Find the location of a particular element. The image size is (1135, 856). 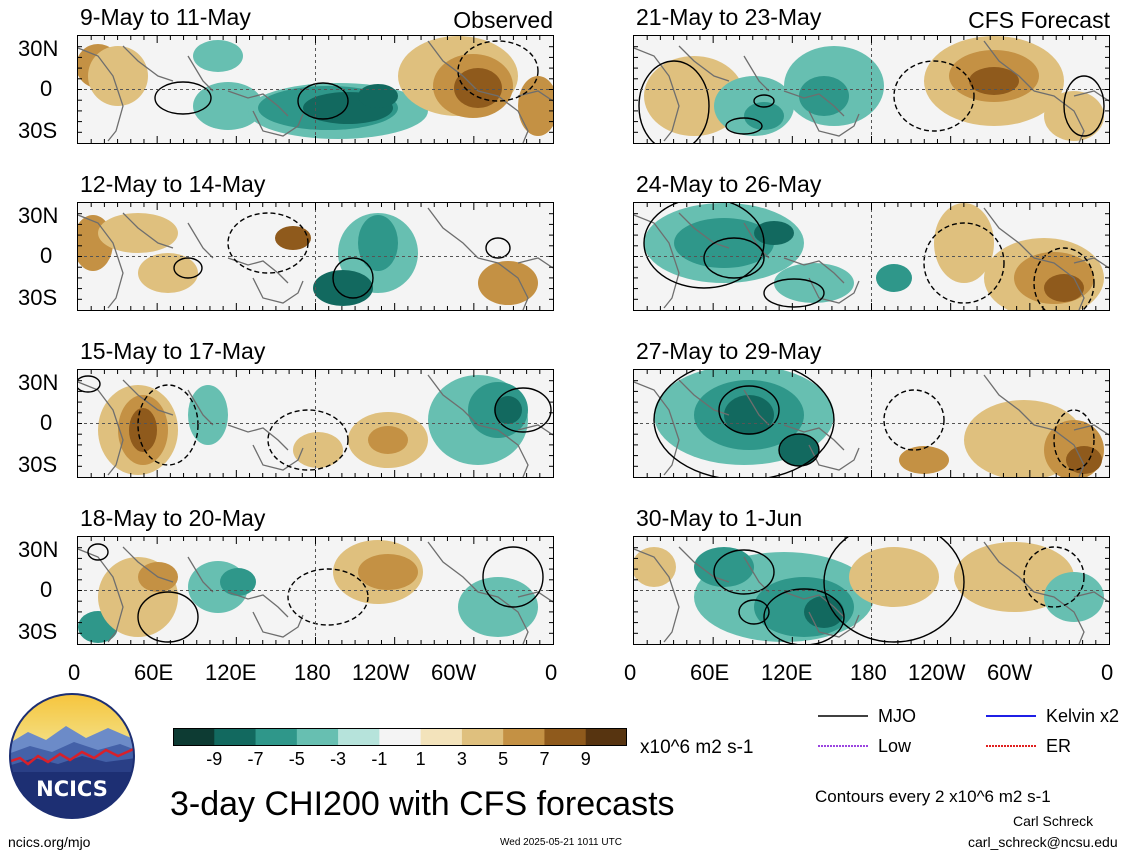

line-legend: MJO Kelvin x2 Low ER is located at coordinates (973, 736).